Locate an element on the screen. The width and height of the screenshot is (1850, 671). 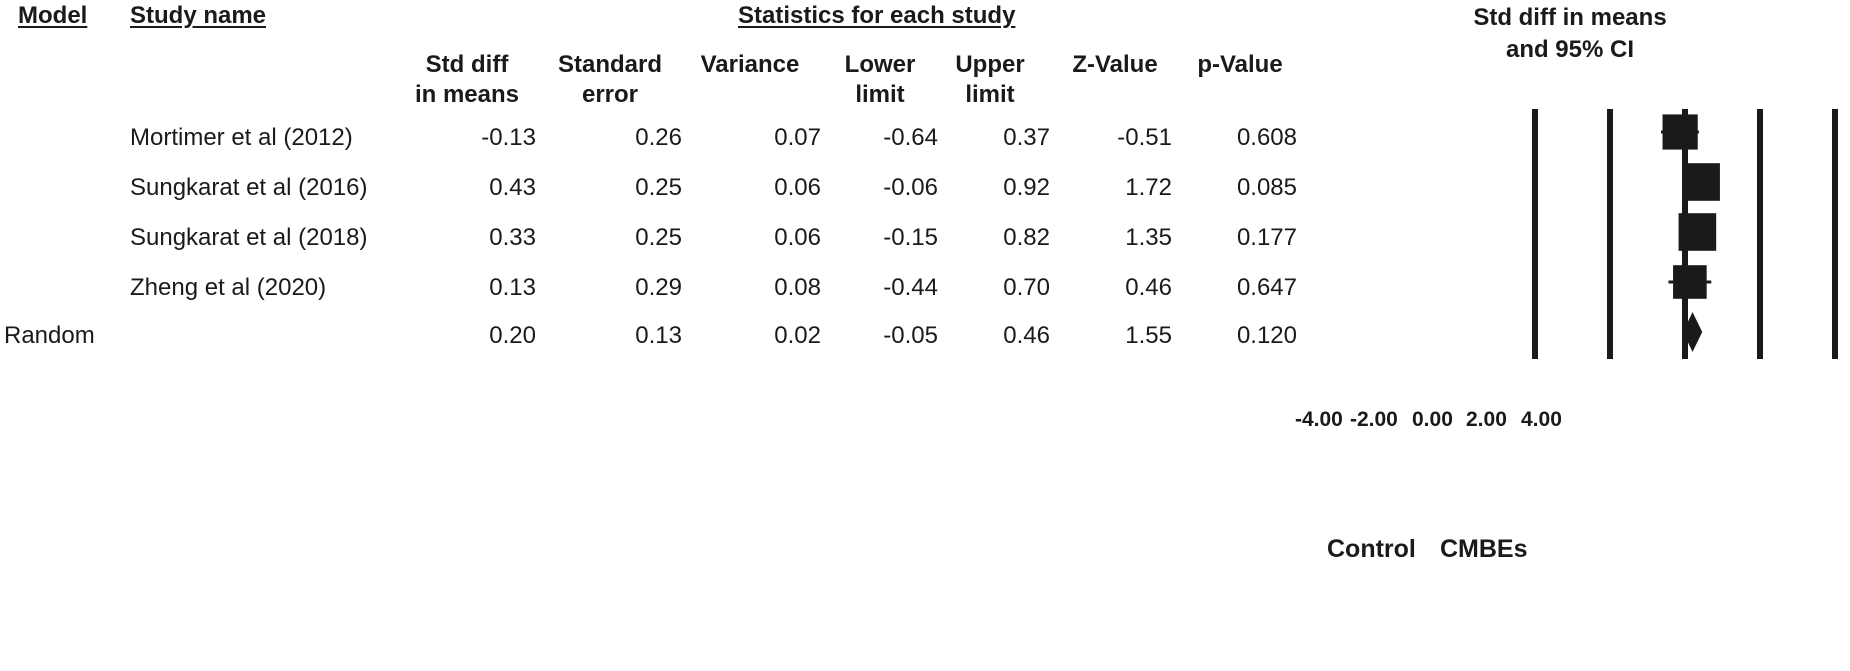
col-header-variance: Variance is located at coordinates (750, 65).